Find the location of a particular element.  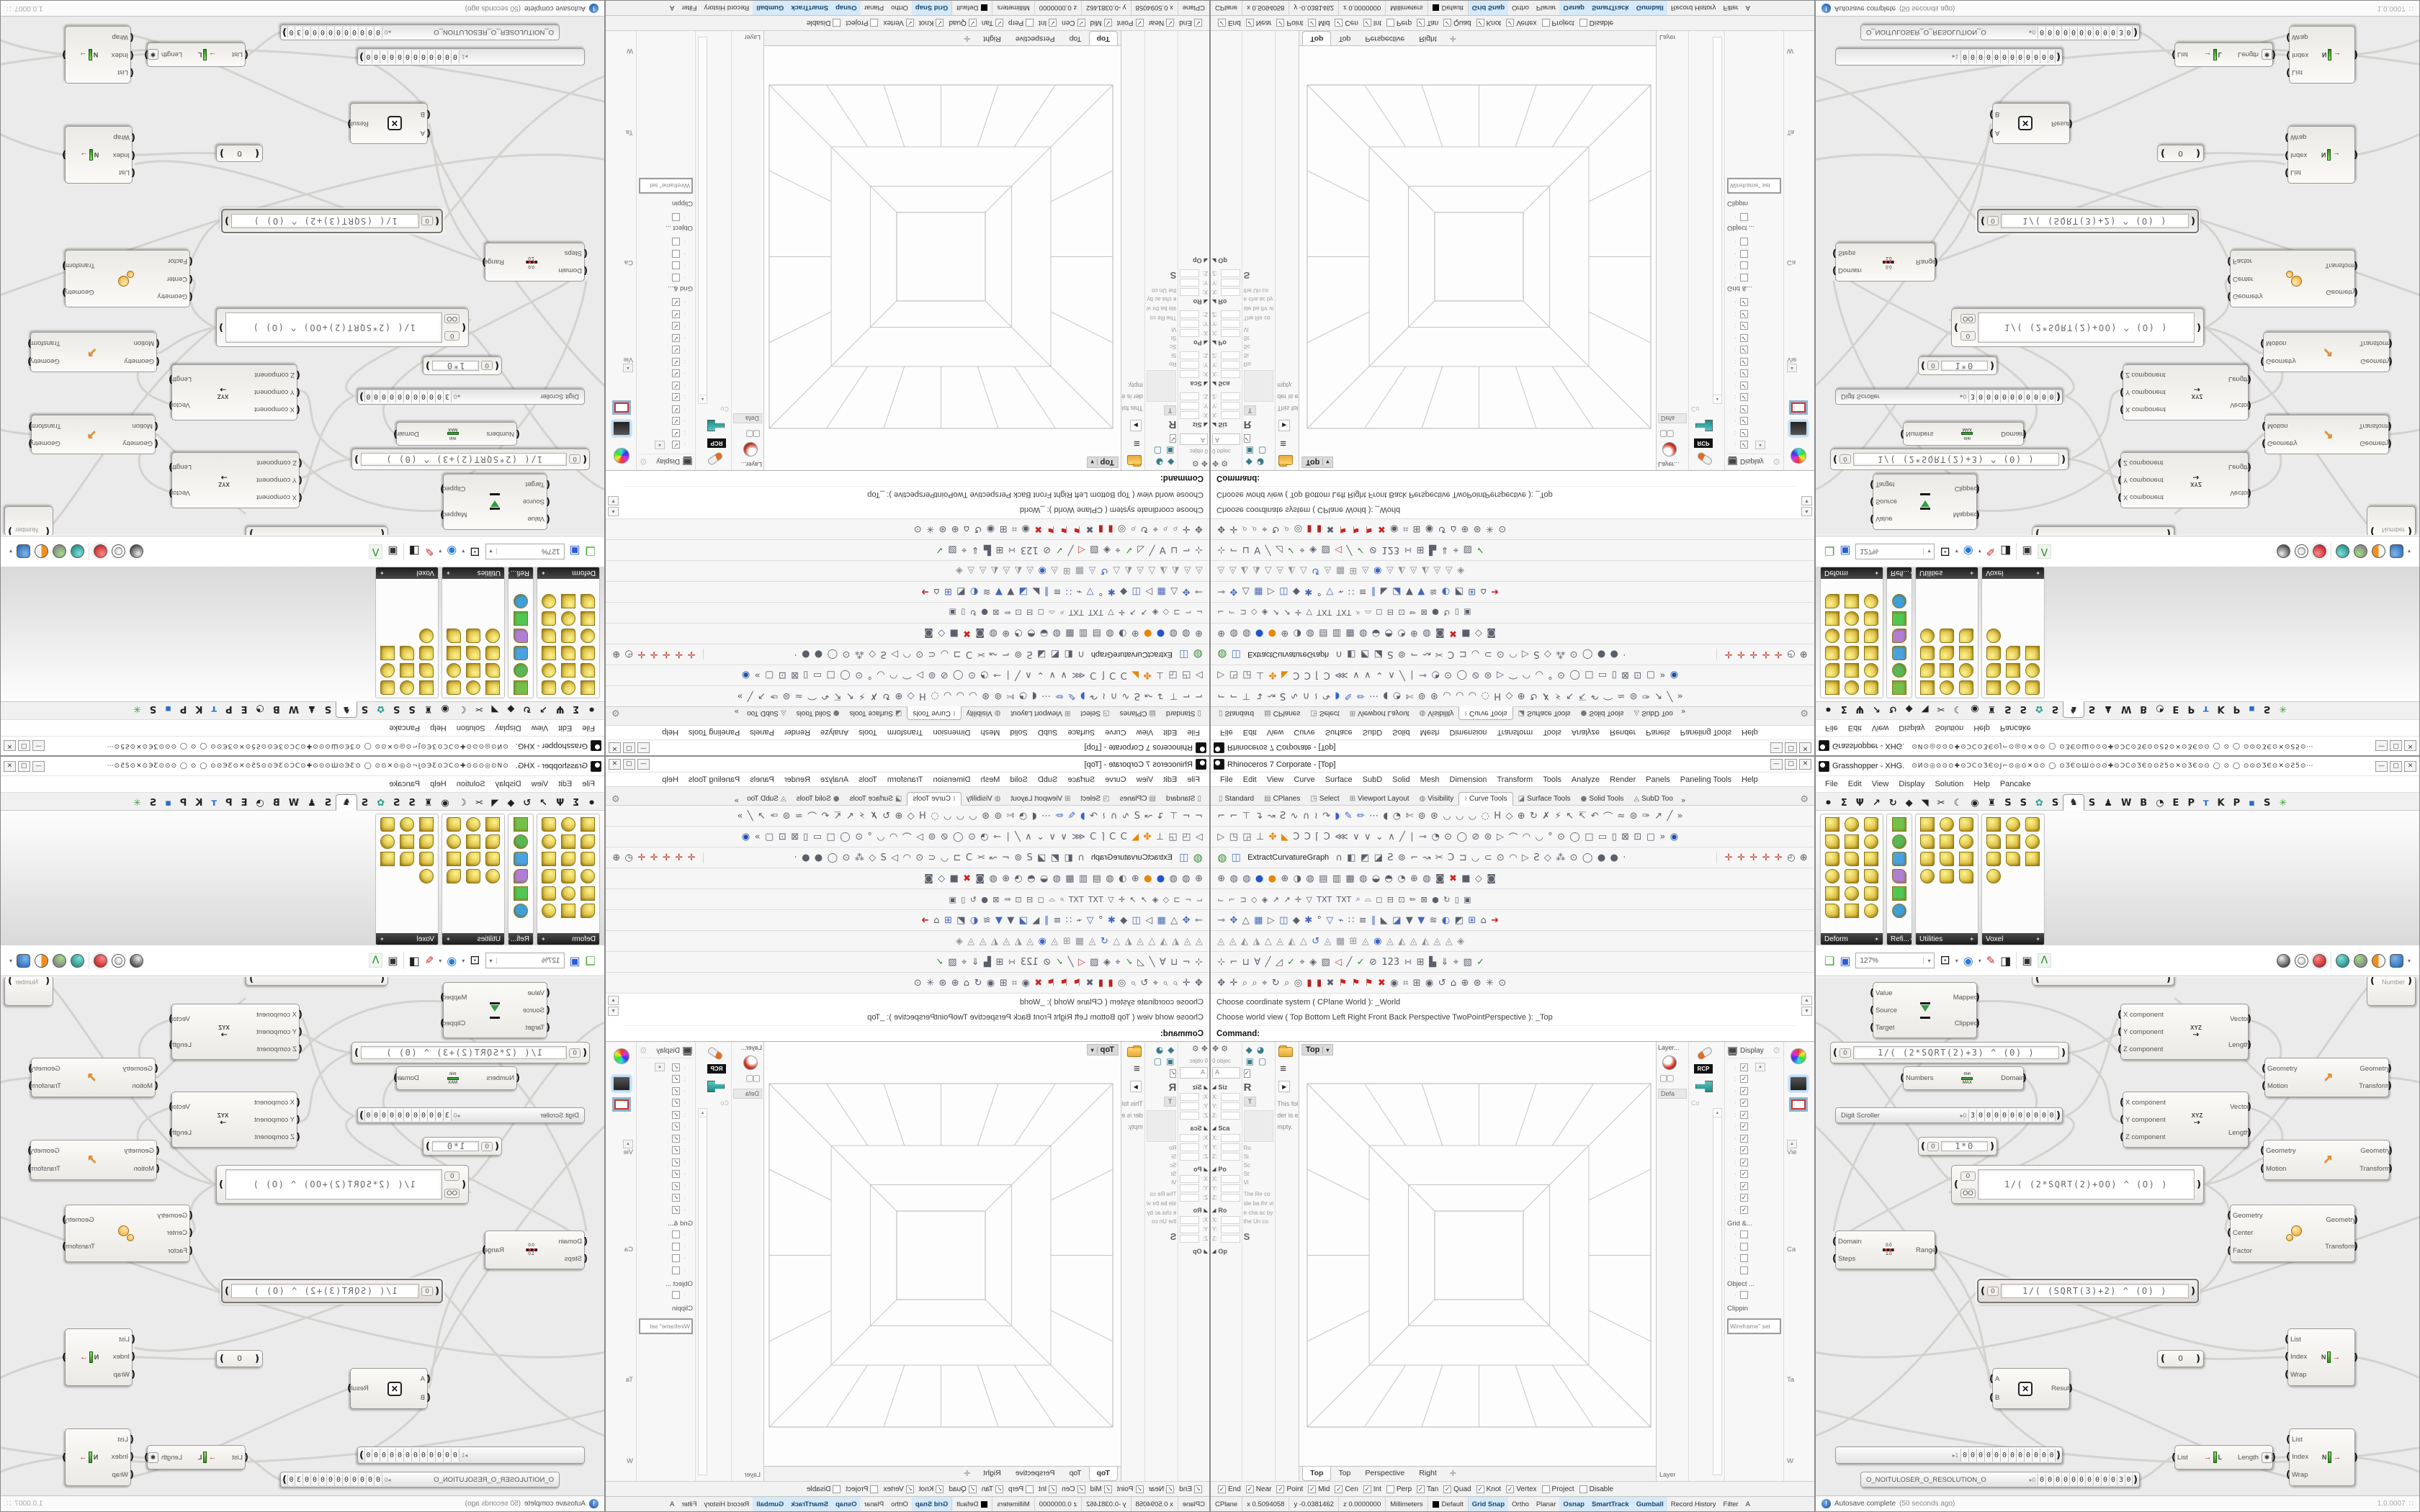

expression-button: ✱ is located at coordinates (152, 1457).